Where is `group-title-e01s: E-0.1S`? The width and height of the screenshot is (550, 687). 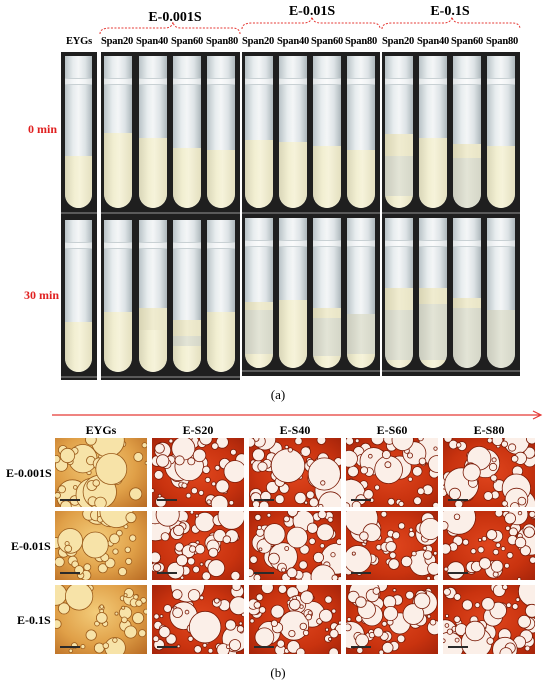
group-title-e01s: E-0.1S is located at coordinates (450, 11).